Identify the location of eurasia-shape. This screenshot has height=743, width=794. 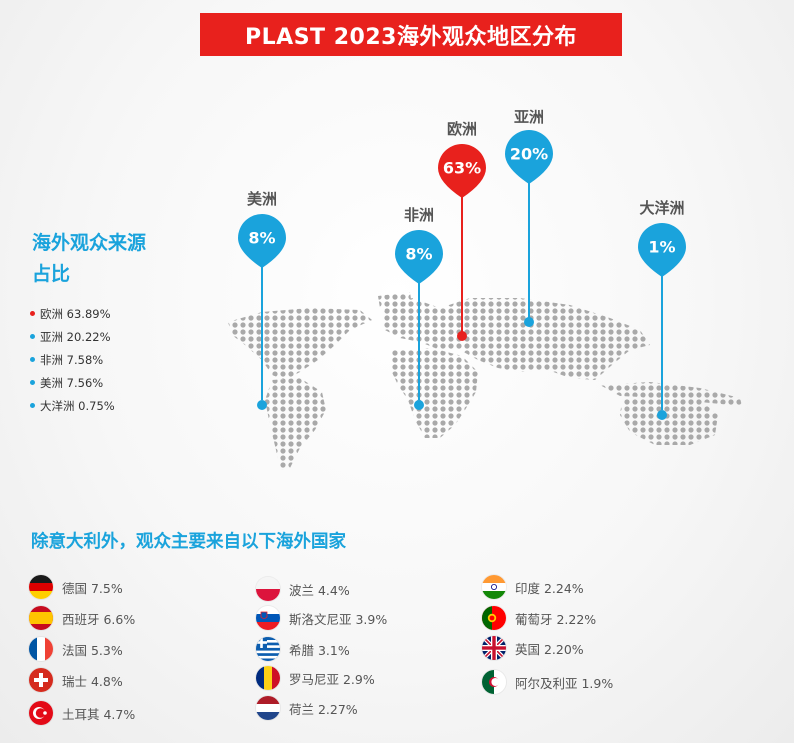
(516, 339).